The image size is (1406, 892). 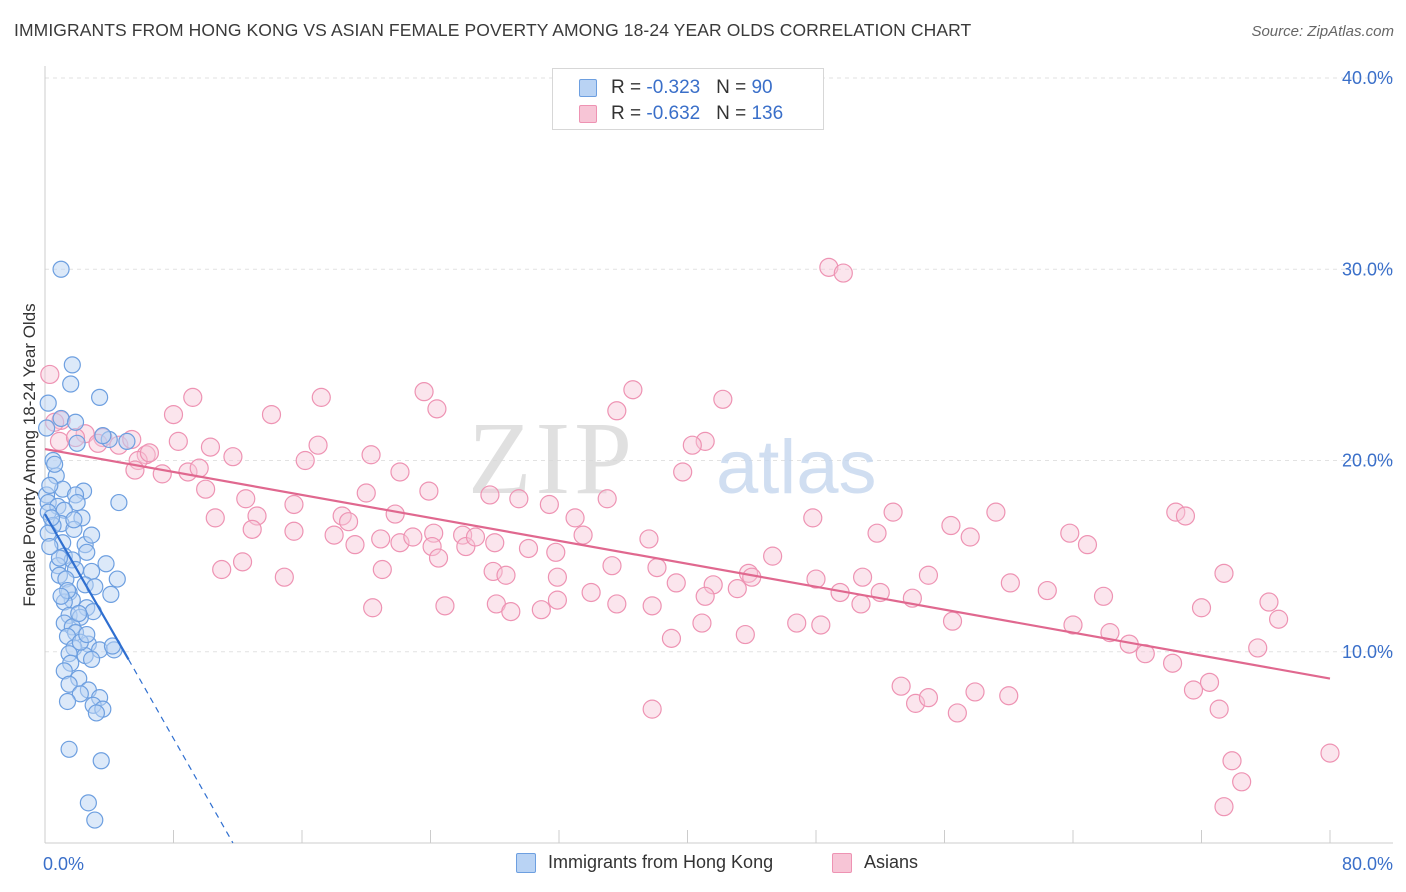 I want to click on y-tick-label-30: 30.0%, so click(x=1367, y=269).